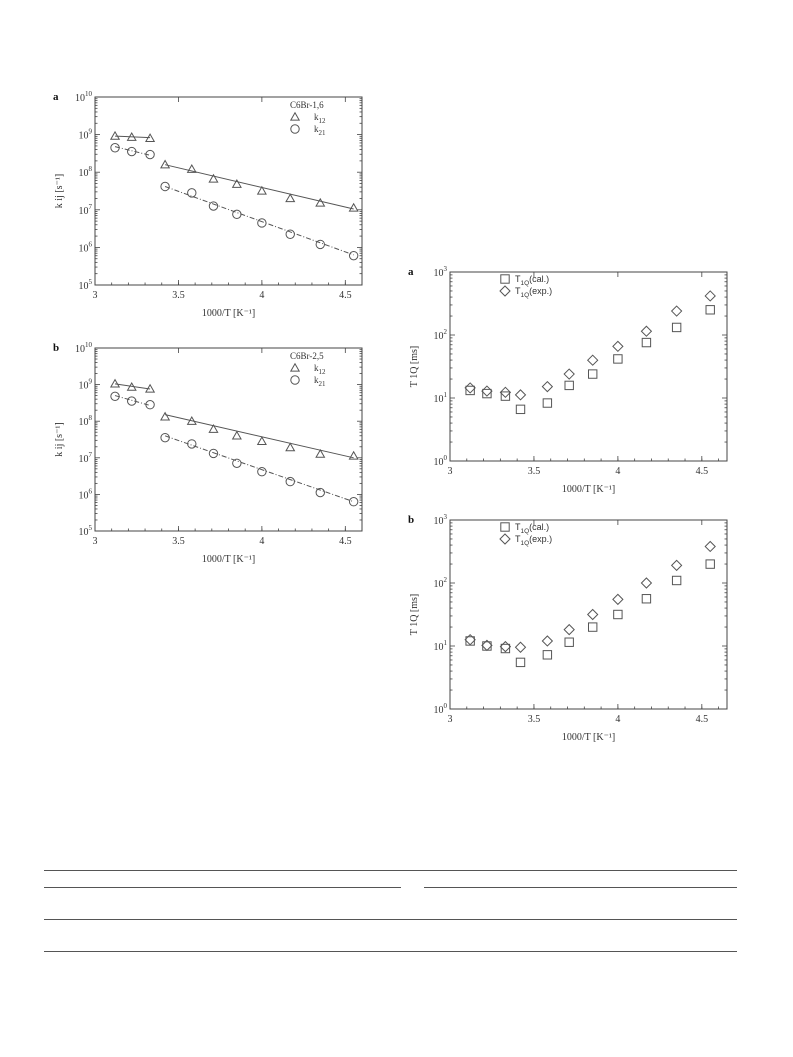 This screenshot has width=793, height=1057. What do you see at coordinates (222, 887) in the screenshot?
I see `table-rule-header-left` at bounding box center [222, 887].